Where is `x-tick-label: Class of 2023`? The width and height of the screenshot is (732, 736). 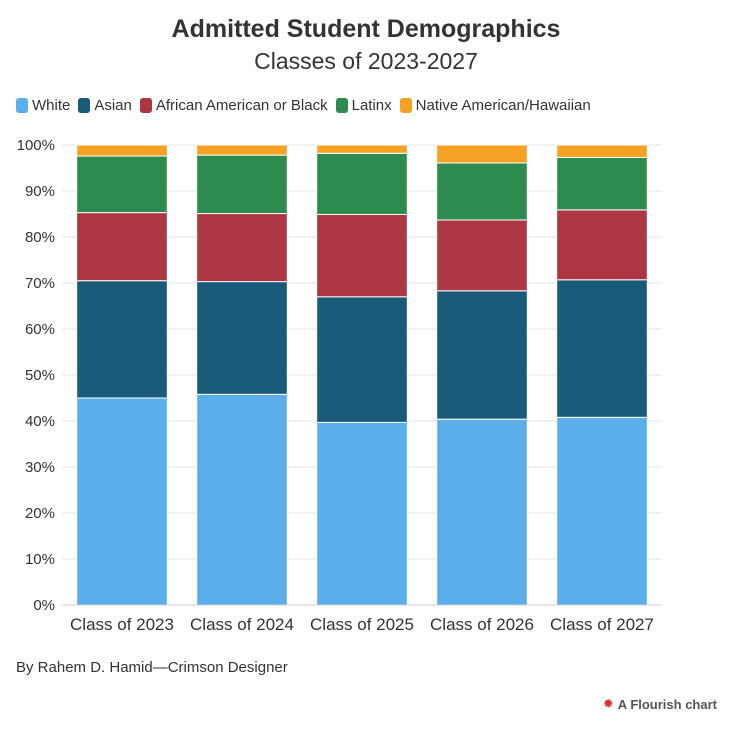 x-tick-label: Class of 2023 is located at coordinates (122, 624).